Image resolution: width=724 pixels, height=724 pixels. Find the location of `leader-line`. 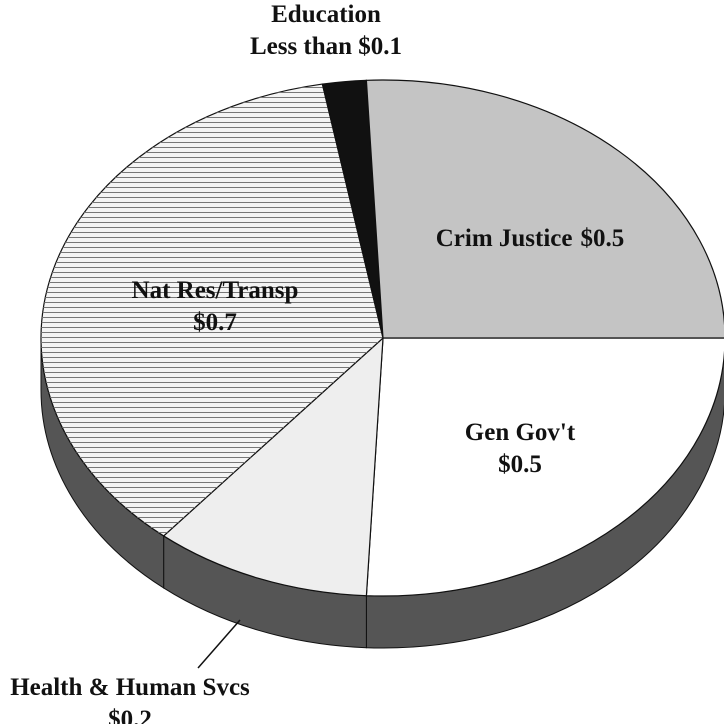

leader-line is located at coordinates (219, 644).